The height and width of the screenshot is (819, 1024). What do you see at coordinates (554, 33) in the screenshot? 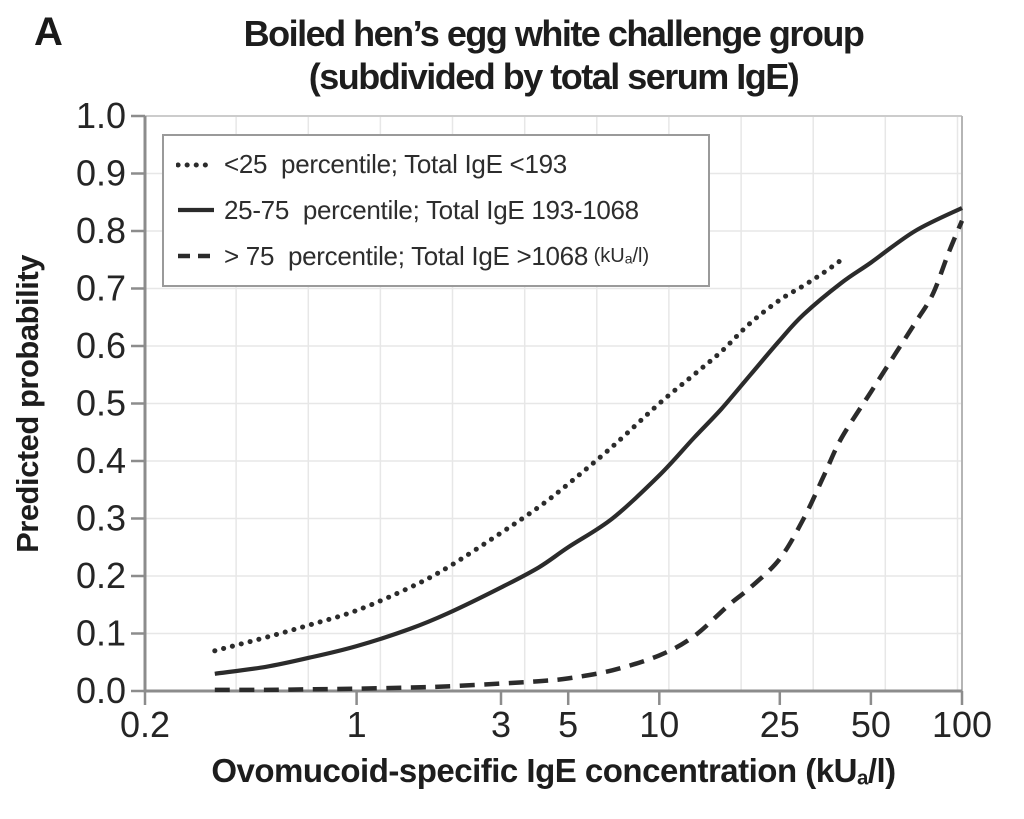
I see `chart-title-line1: Boiled hen’s egg white challenge group` at bounding box center [554, 33].